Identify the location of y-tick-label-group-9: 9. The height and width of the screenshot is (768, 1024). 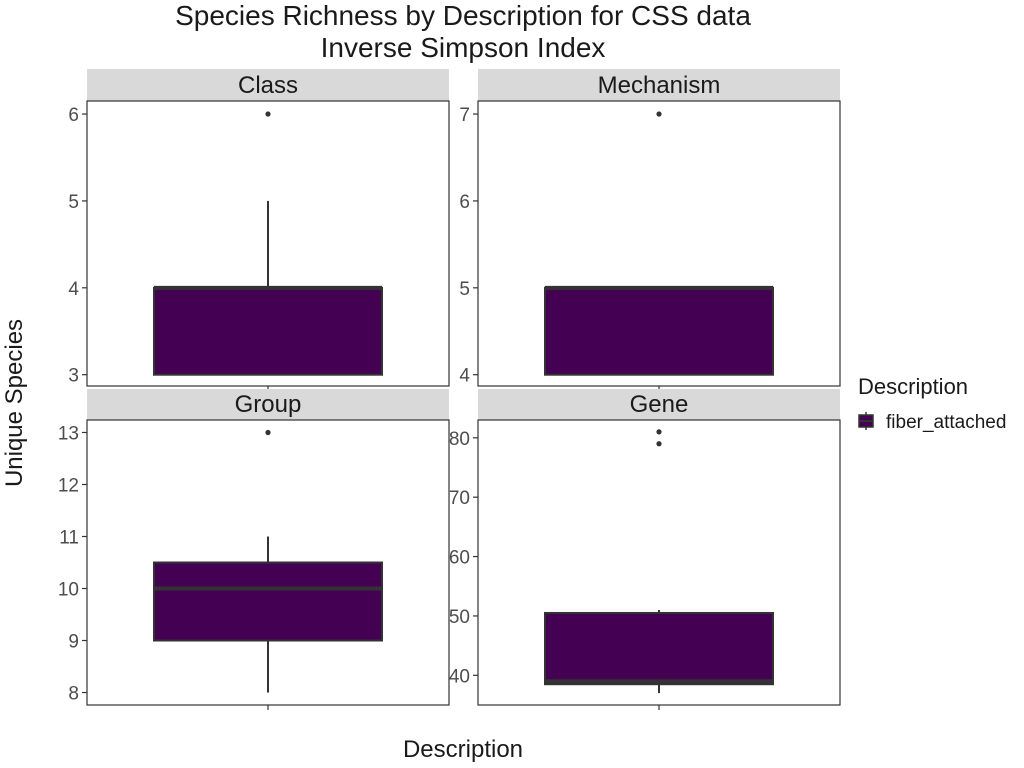
(73, 642).